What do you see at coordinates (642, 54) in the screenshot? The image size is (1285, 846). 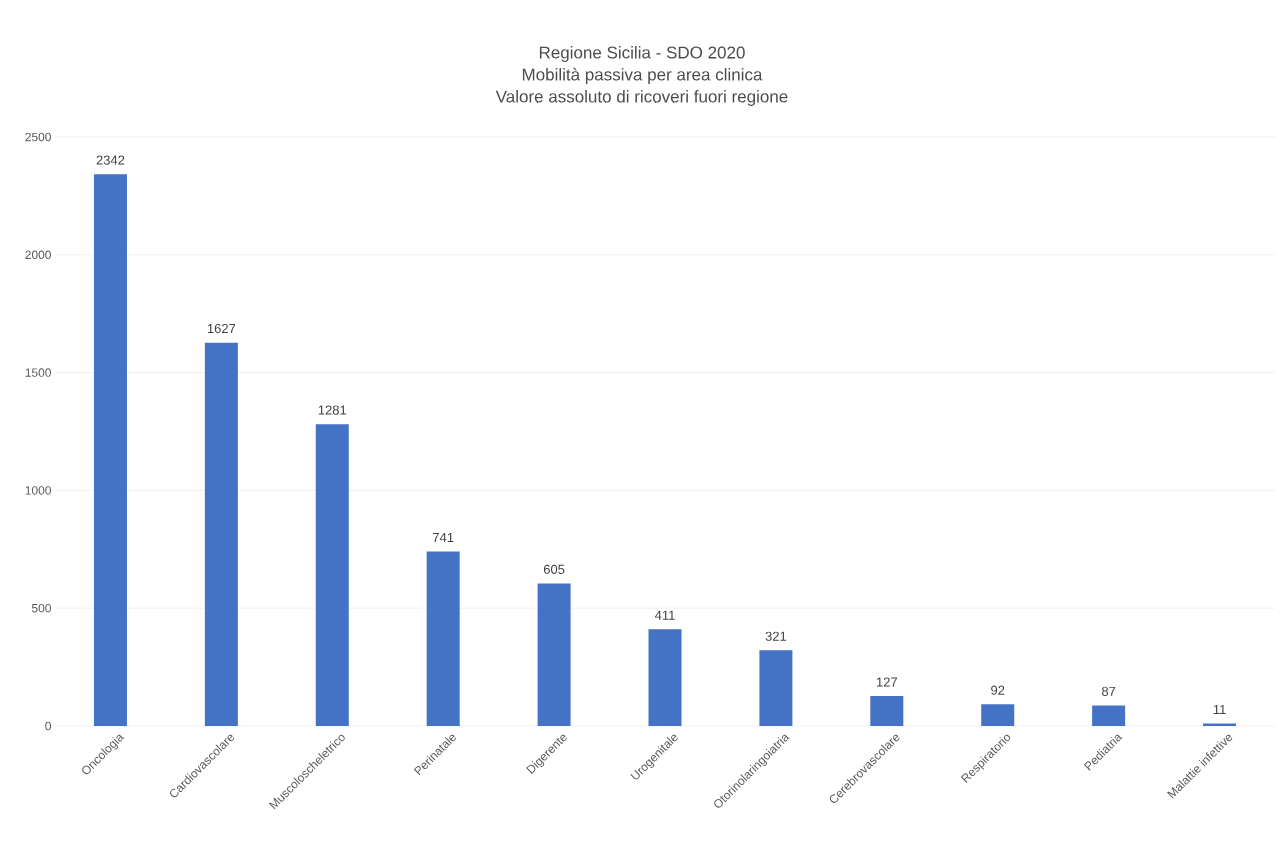 I see `chart-title: Regione Sicilia - SDO 2020` at bounding box center [642, 54].